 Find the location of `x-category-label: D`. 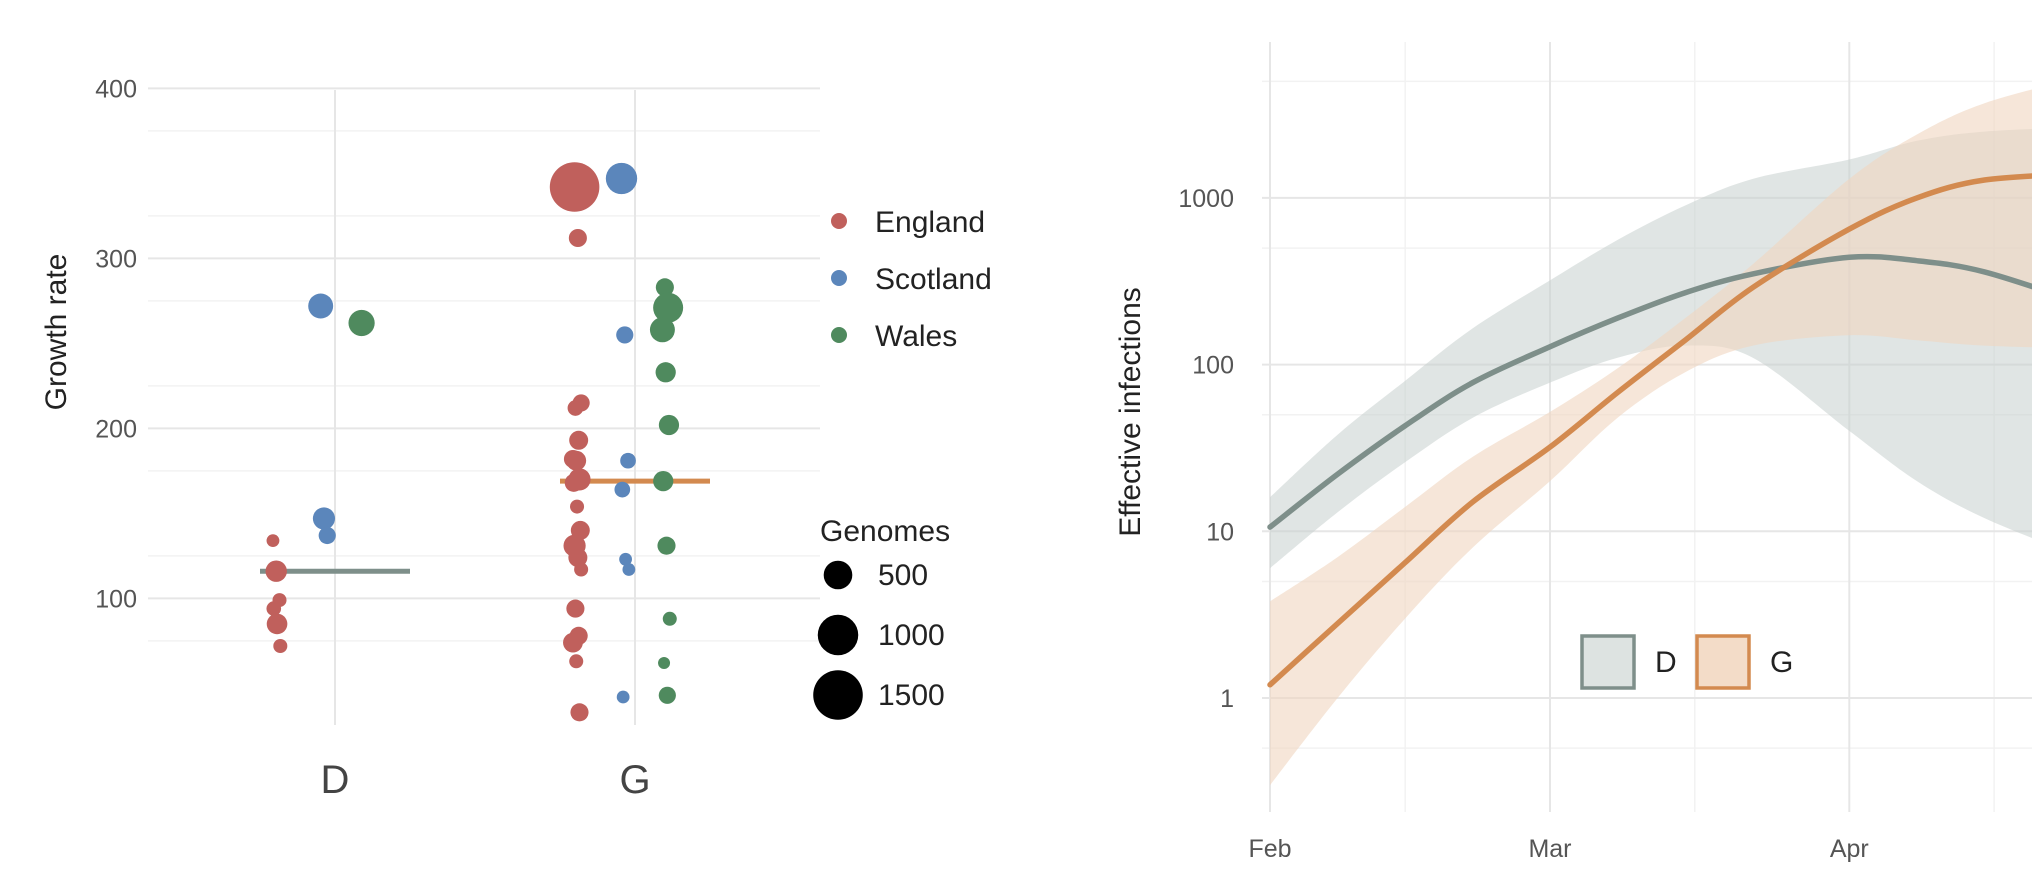

x-category-label: D is located at coordinates (335, 780).